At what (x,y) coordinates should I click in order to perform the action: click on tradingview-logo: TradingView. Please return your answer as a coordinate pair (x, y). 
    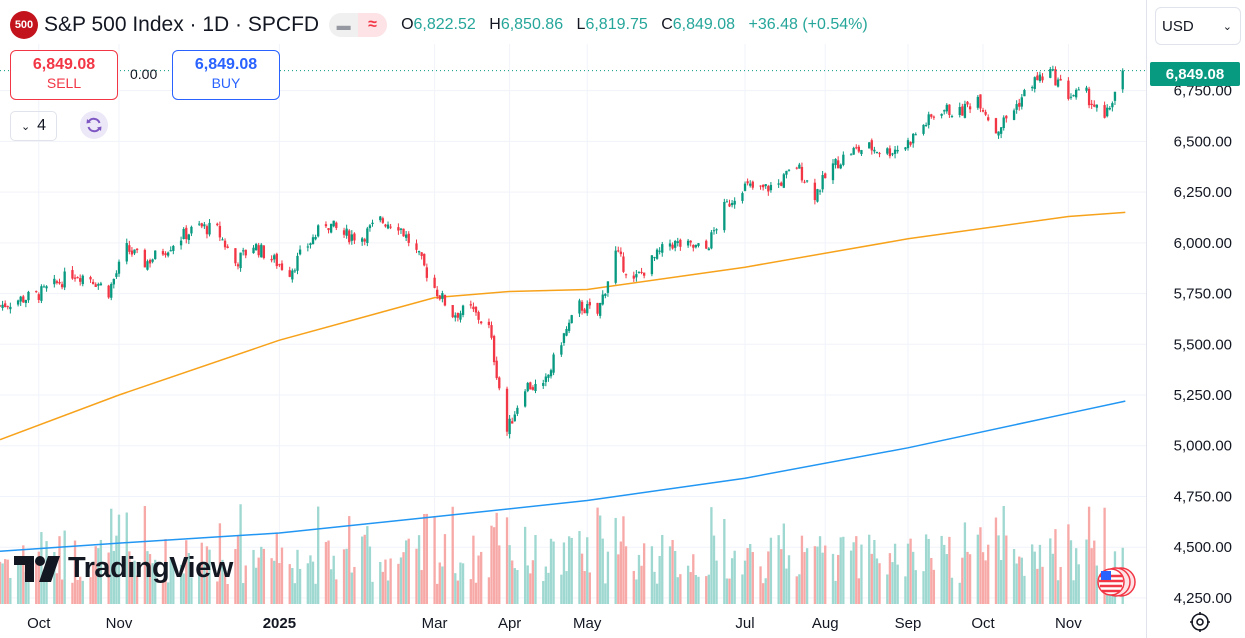
    Looking at the image, I should click on (123, 568).